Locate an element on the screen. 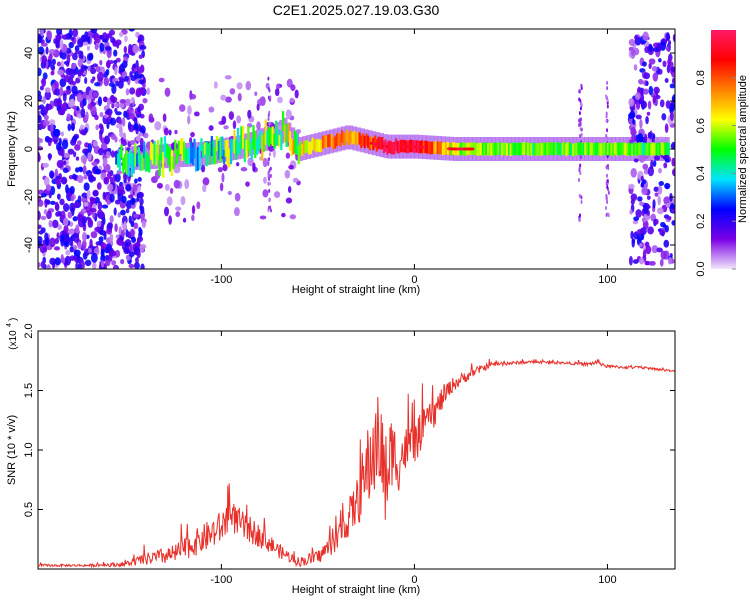 The height and width of the screenshot is (600, 750). spectrogram-y-tick-label: 40 is located at coordinates (29, 53).